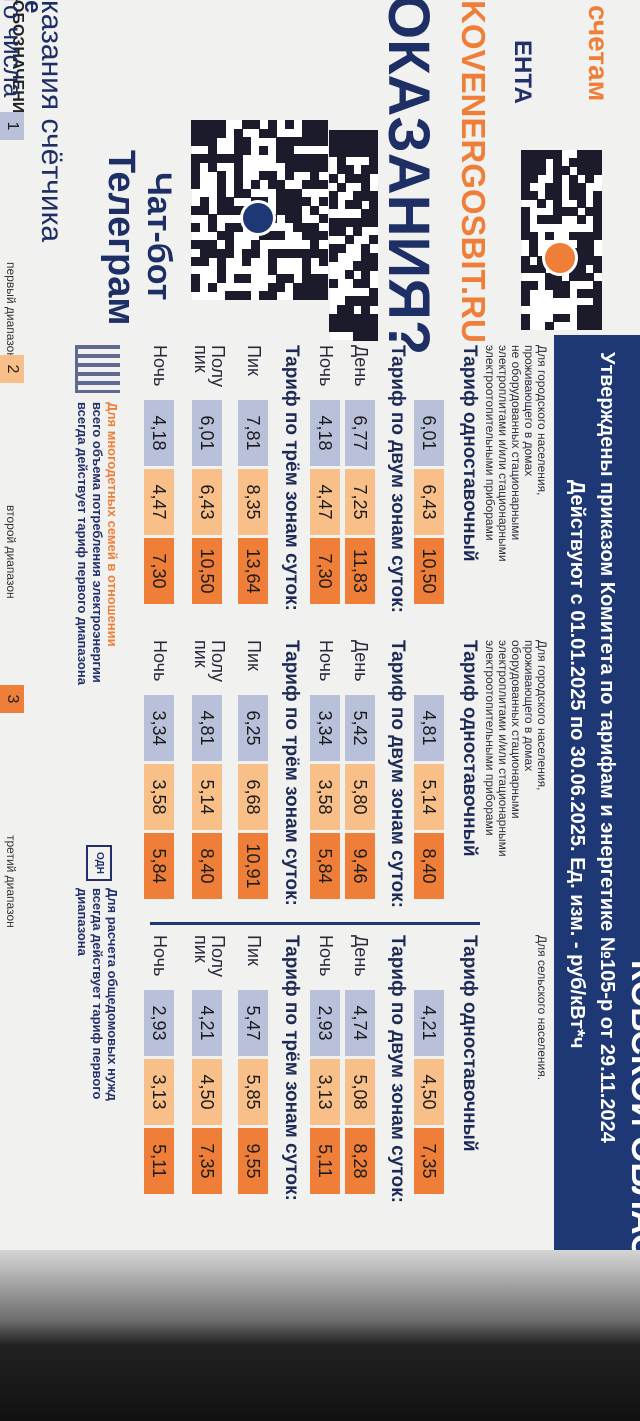  I want to click on accounts-text: счетам, so click(598, 53).